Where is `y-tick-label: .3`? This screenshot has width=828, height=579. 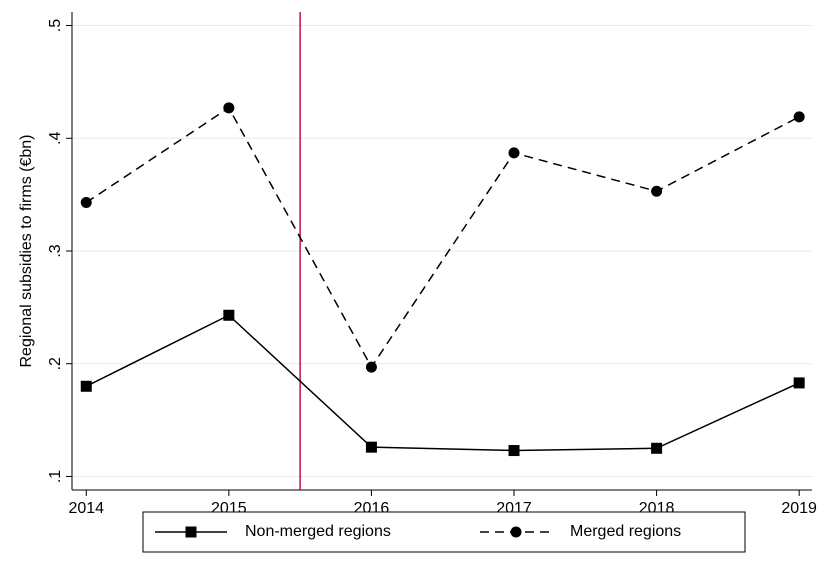
y-tick-label: .3 is located at coordinates (55, 250).